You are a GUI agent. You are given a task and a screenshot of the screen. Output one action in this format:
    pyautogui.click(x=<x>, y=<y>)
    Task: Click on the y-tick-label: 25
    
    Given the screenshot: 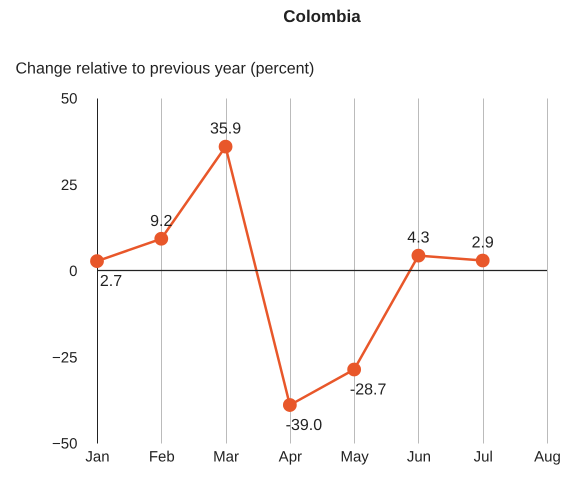 What is the action you would take?
    pyautogui.click(x=69, y=185)
    